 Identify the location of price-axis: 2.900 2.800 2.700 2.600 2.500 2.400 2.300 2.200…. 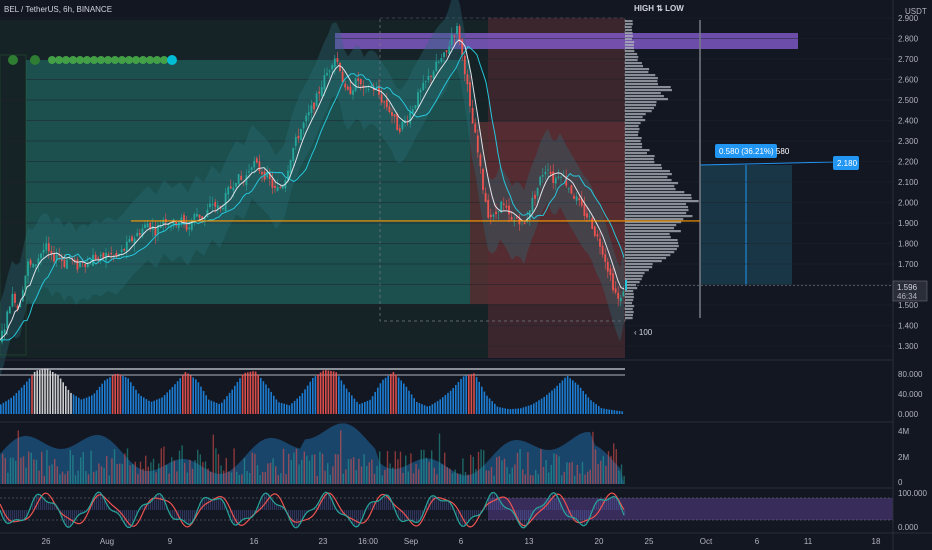
(909, 275).